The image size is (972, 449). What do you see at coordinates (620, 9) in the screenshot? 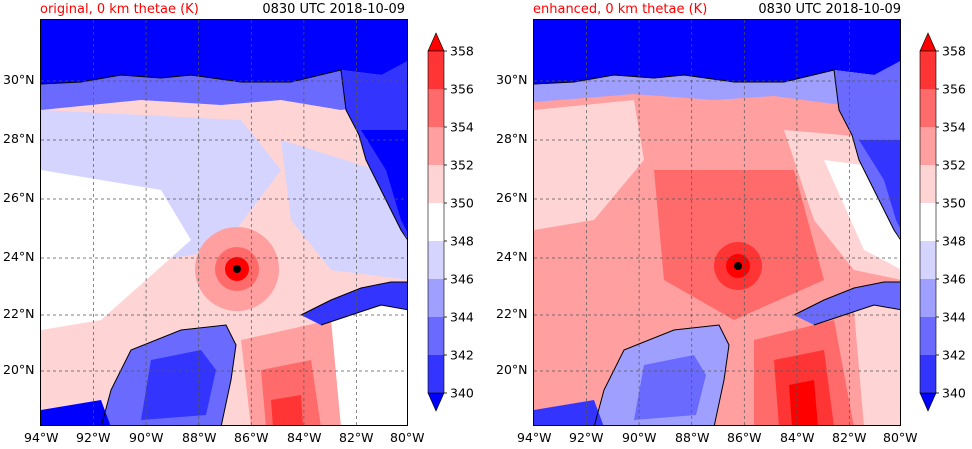
I see `panel-title-left: enhanced, 0 km thetae (K)` at bounding box center [620, 9].